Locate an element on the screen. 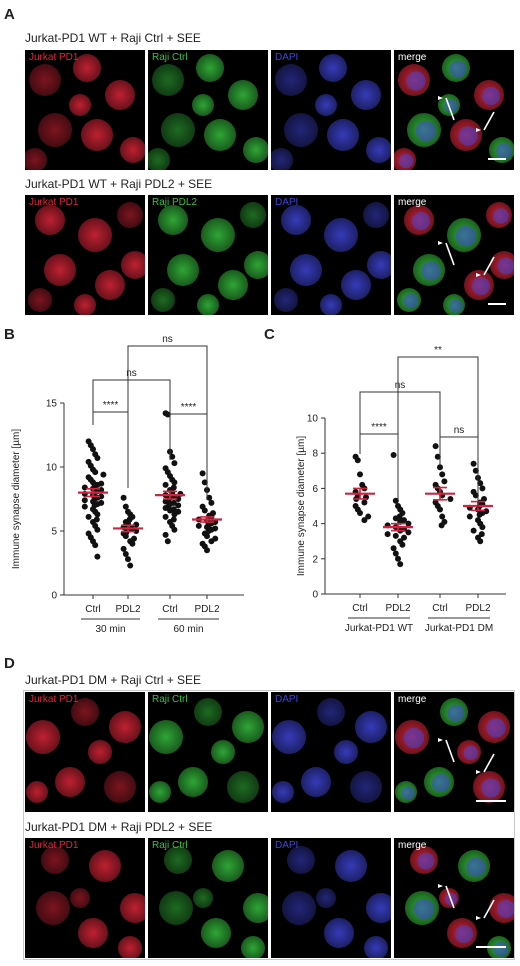 The height and width of the screenshot is (966, 520). group-label: 60 min is located at coordinates (188, 629).